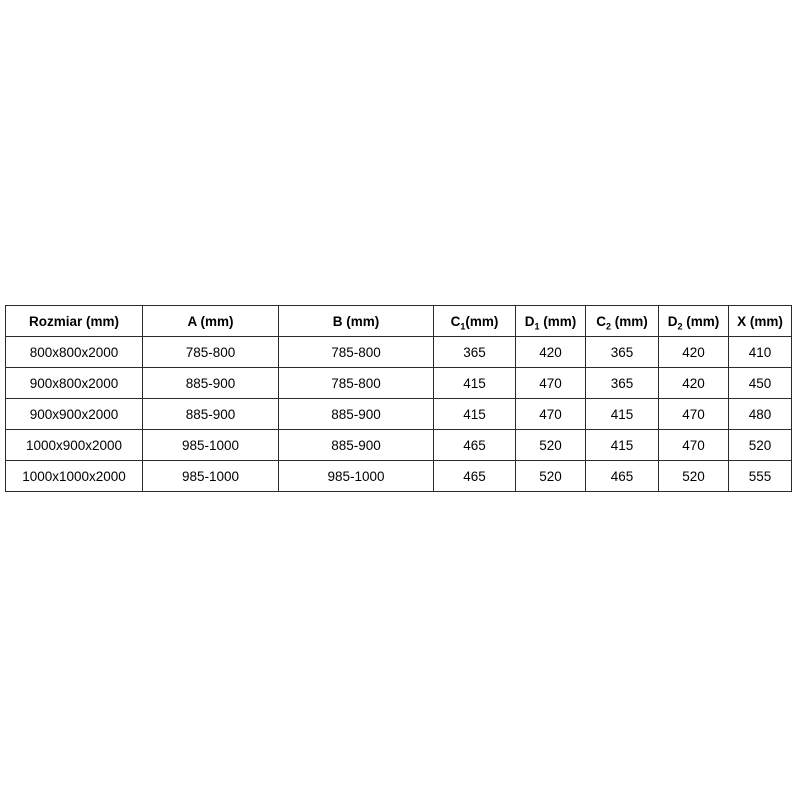 This screenshot has height=800, width=800. Describe the element at coordinates (74, 352) in the screenshot. I see `table-cell: 800x800x2000` at that location.